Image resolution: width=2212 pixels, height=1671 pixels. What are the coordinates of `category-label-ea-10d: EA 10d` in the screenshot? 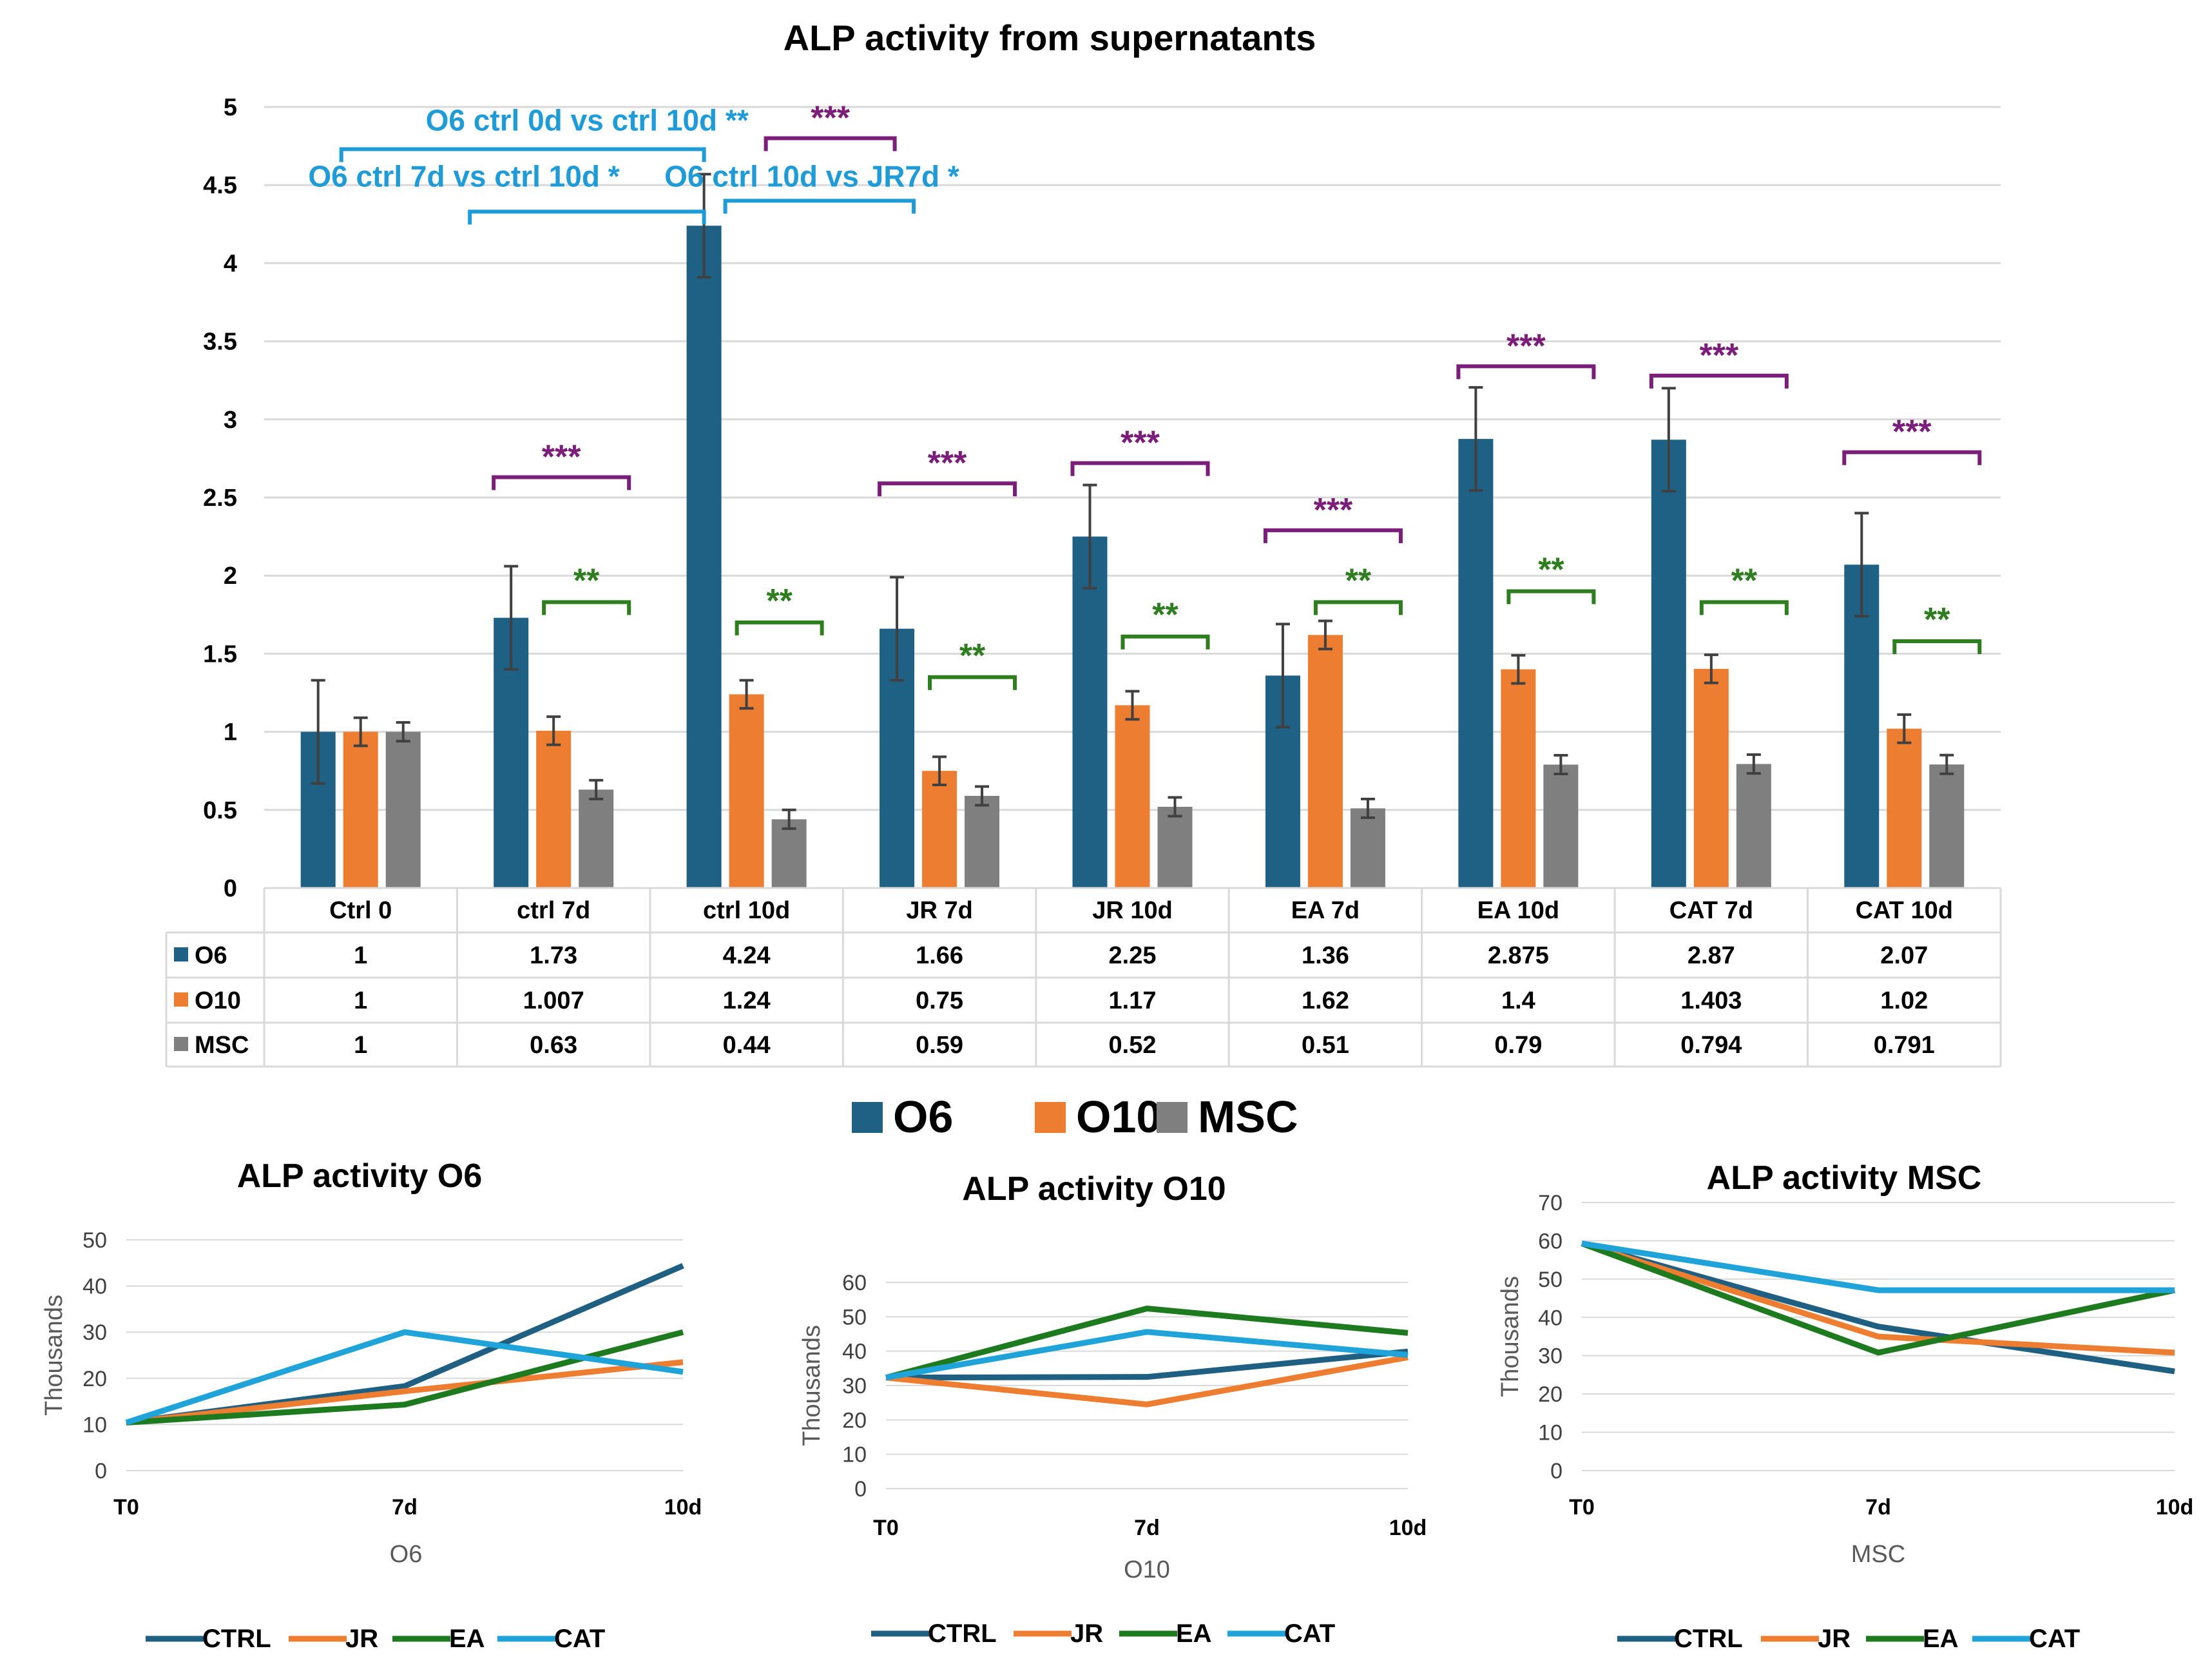 It's located at (1518, 911).